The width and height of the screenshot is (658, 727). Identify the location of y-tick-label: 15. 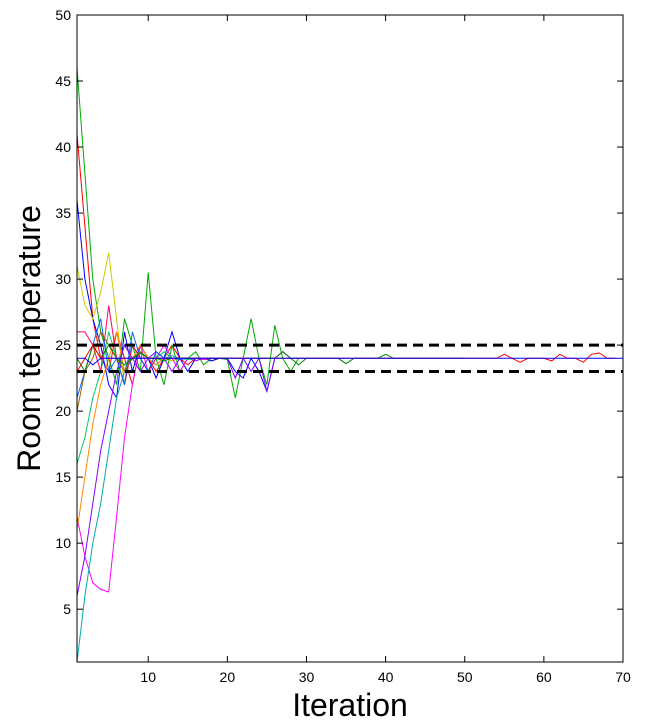
(63, 477).